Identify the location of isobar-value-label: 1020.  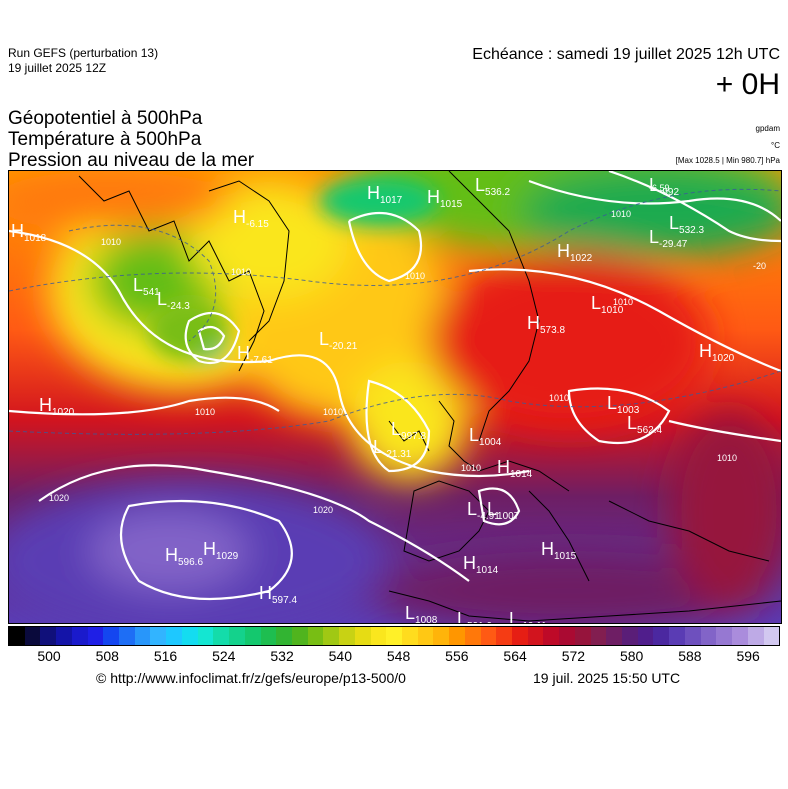
(323, 510).